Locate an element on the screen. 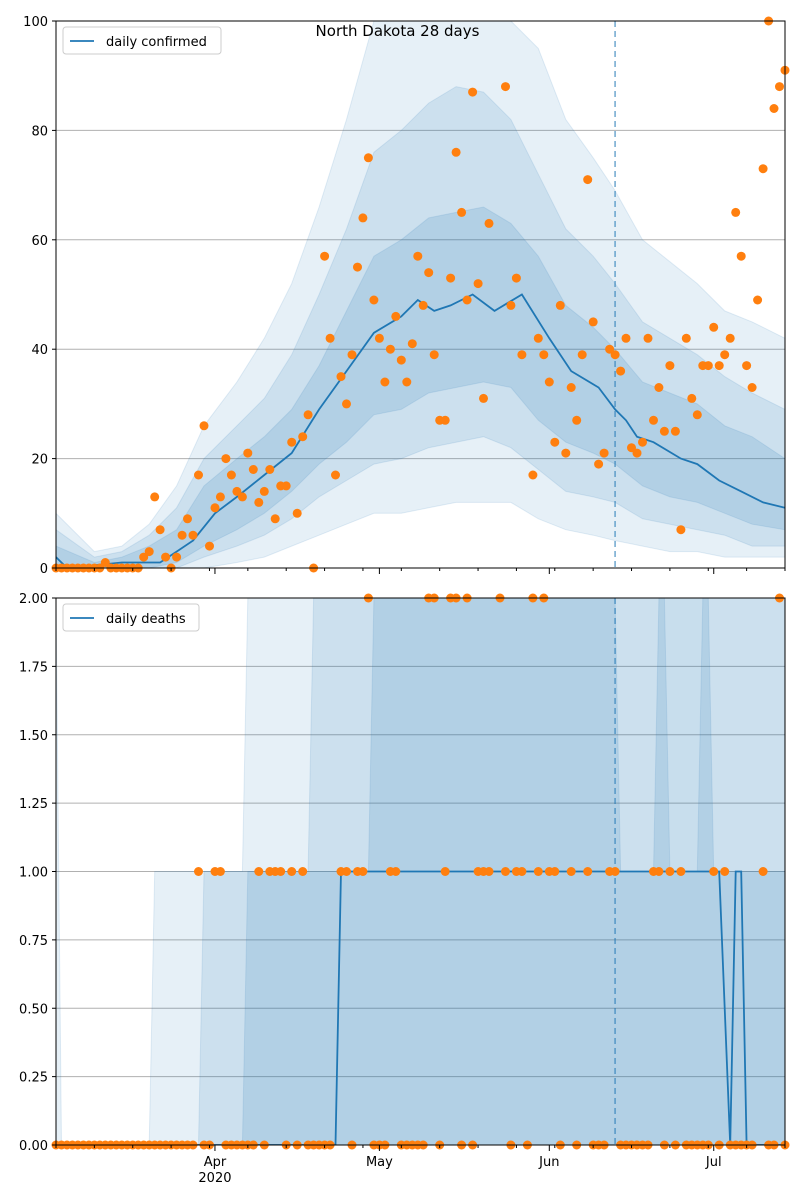  y-tick-label: 0.00 is located at coordinates (33, 1146).